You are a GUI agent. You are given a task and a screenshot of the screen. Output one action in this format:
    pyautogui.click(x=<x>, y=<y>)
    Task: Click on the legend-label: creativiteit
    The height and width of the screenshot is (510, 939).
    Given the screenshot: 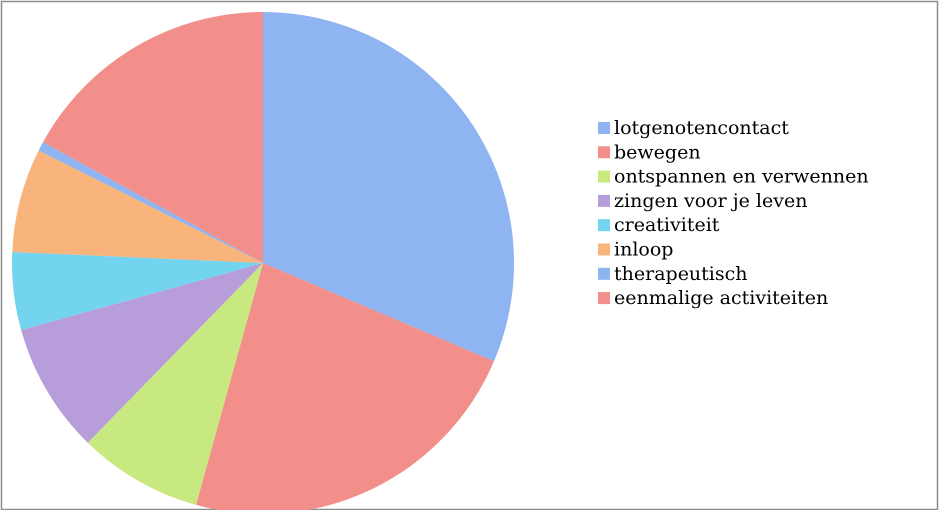 What is the action you would take?
    pyautogui.click(x=667, y=225)
    